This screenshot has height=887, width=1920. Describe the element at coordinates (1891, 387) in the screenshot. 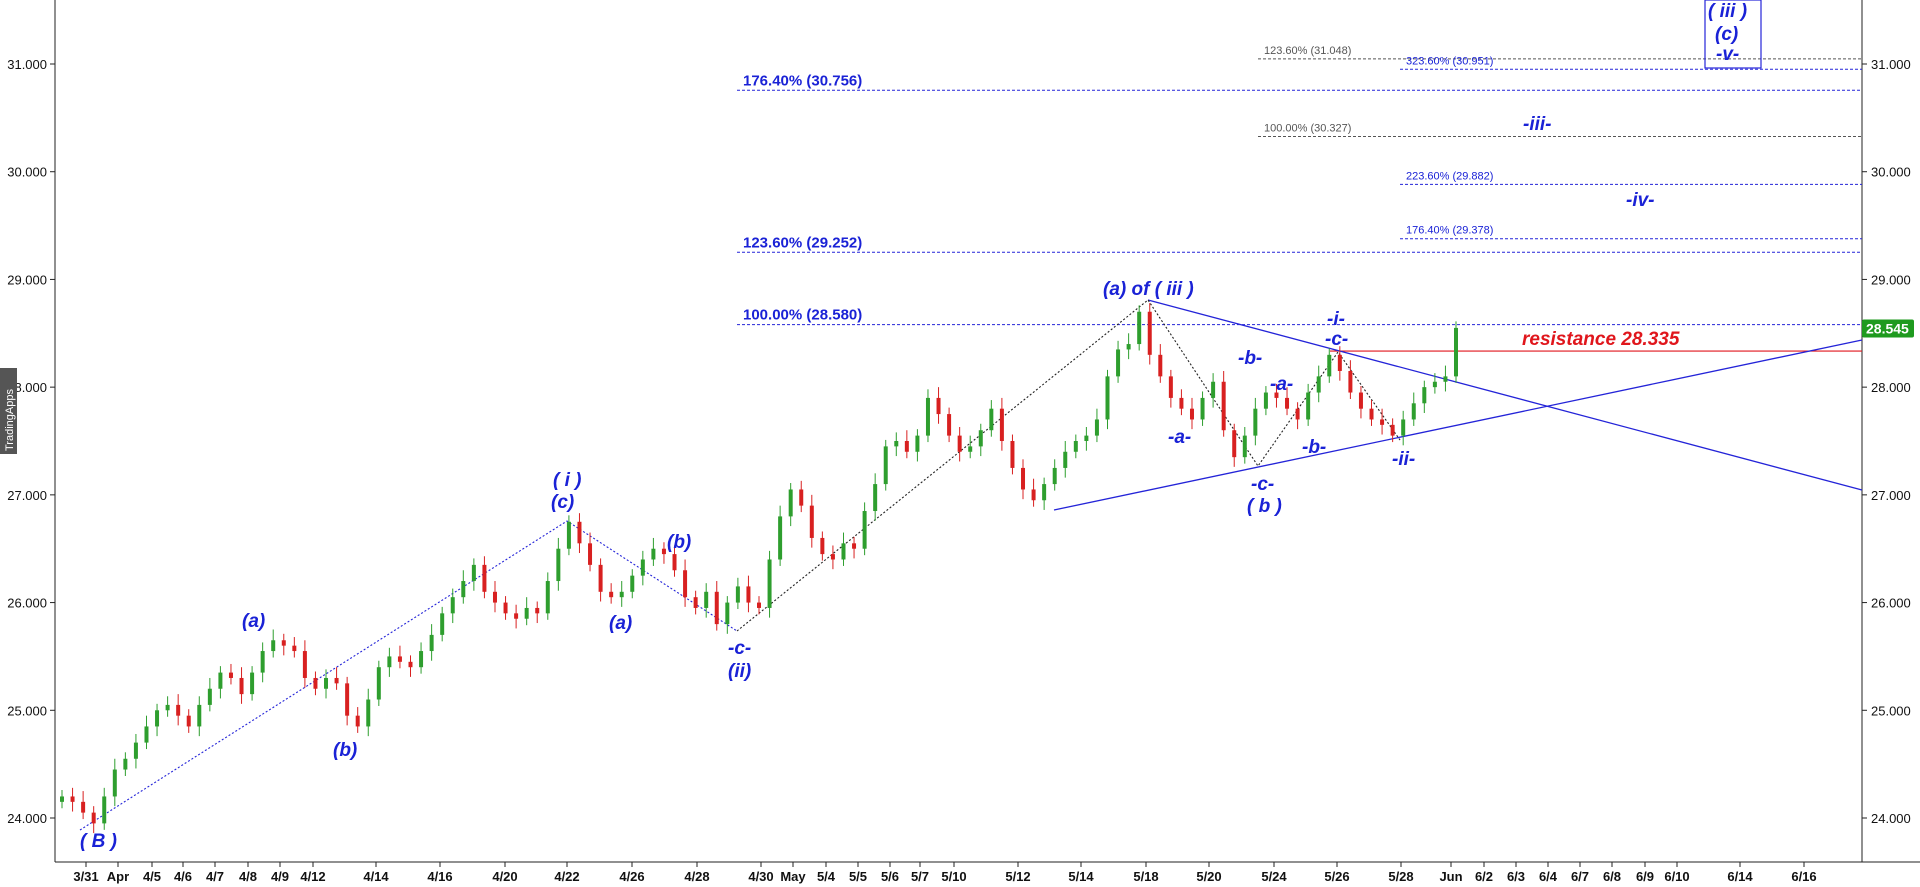

I see `y-tick-label: 28.000` at that location.